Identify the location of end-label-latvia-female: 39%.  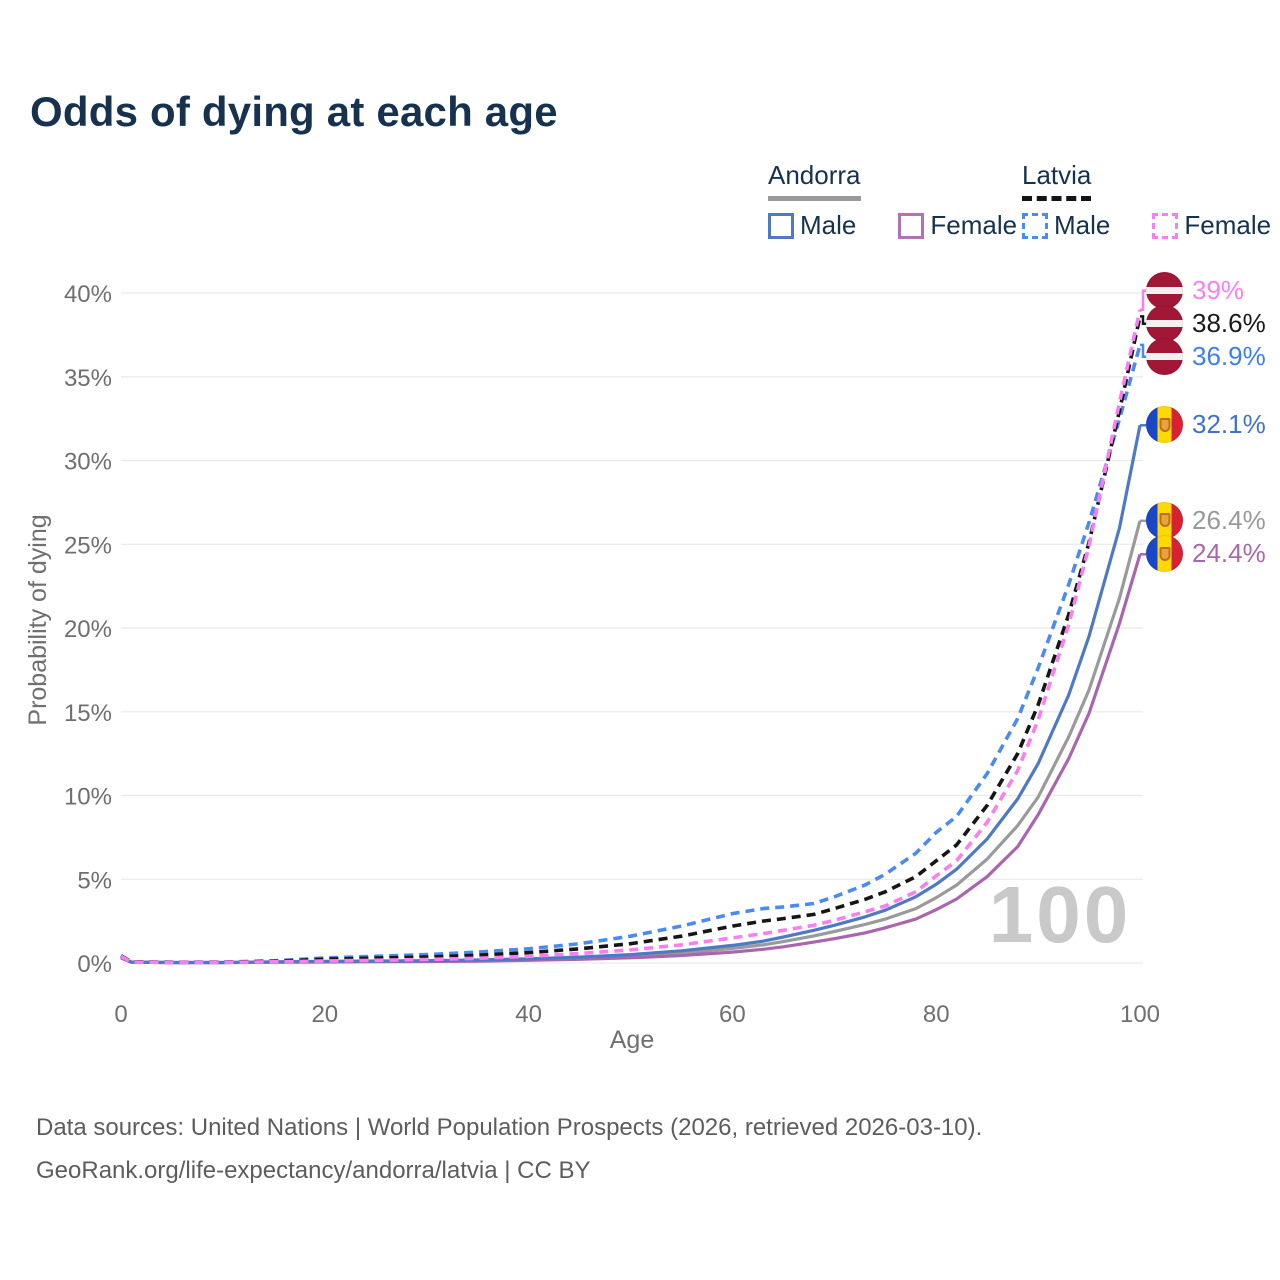
(1195, 290).